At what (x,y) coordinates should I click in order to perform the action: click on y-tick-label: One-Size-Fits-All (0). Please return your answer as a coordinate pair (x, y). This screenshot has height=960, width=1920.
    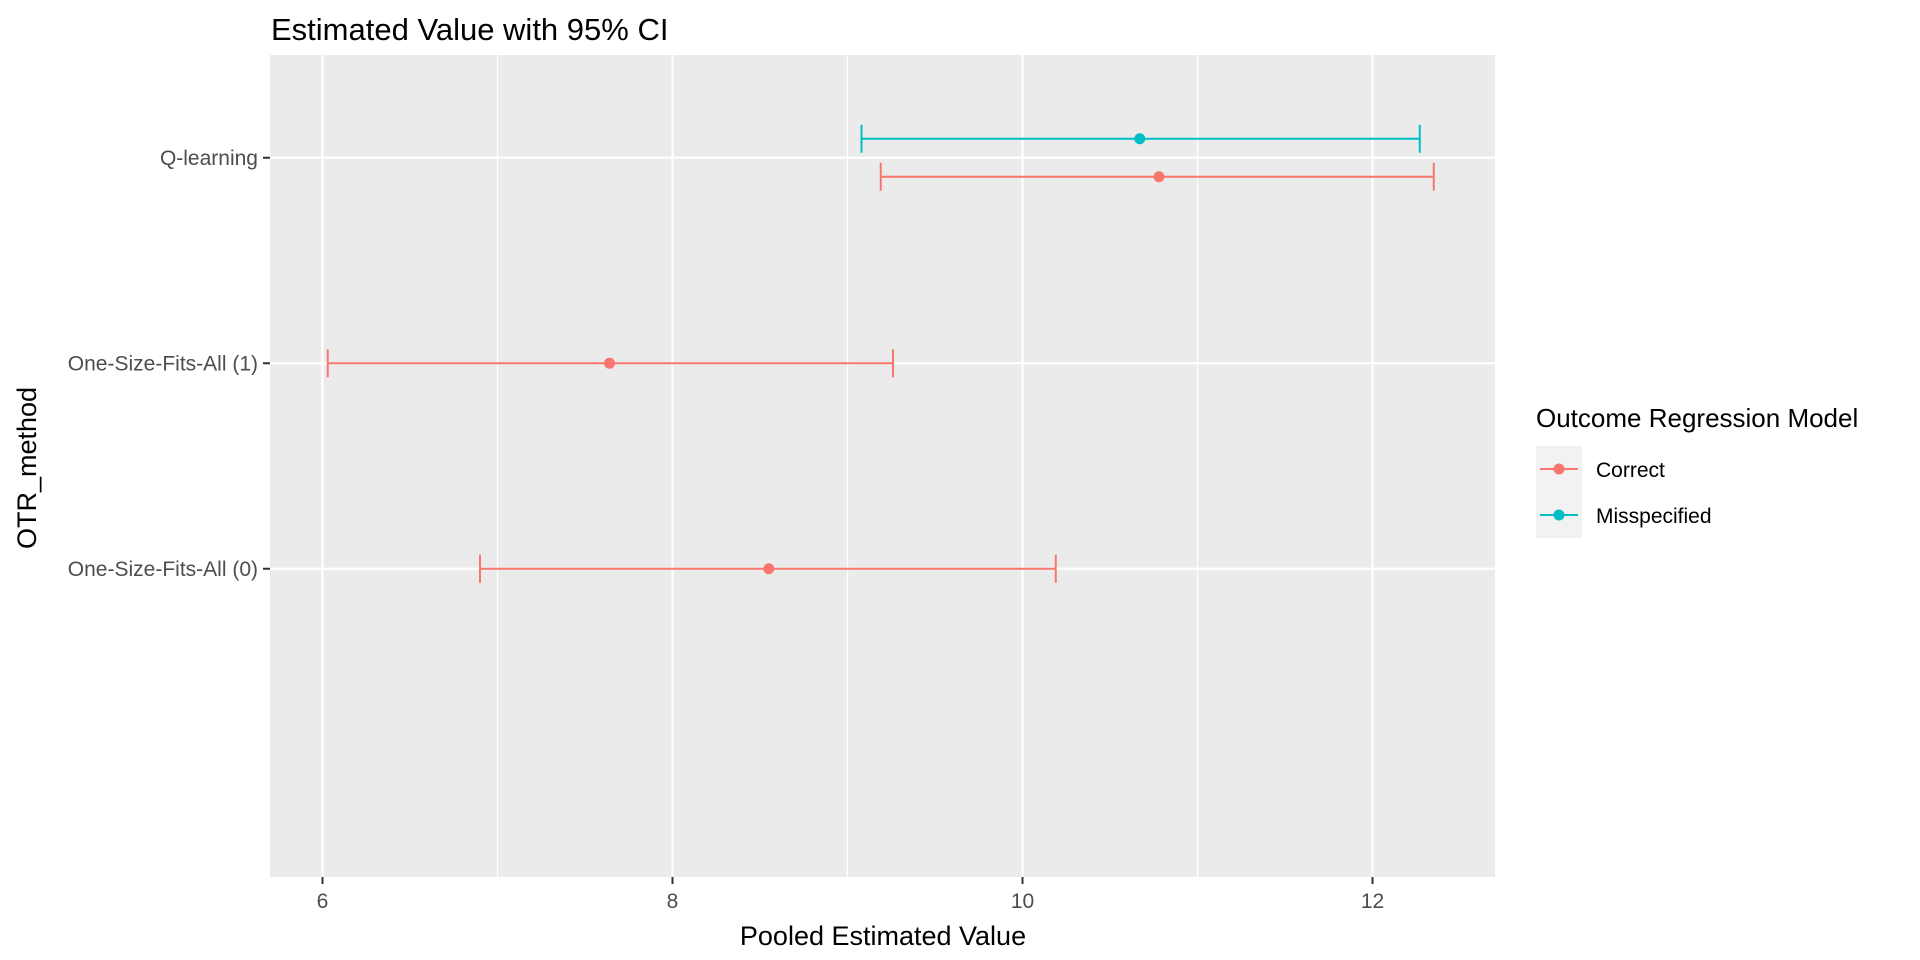
    Looking at the image, I should click on (163, 569).